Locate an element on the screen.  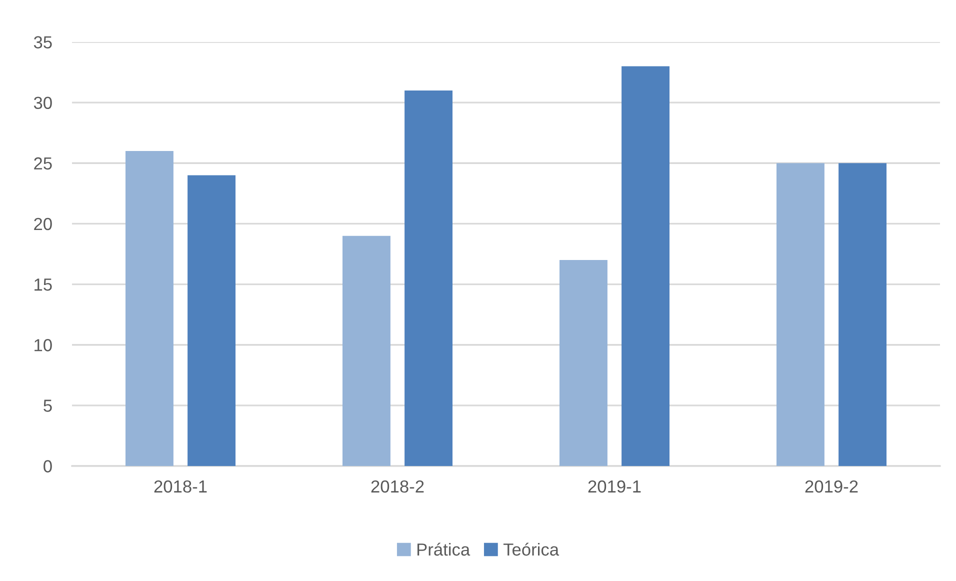
y-tick-label: 25 is located at coordinates (43, 163).